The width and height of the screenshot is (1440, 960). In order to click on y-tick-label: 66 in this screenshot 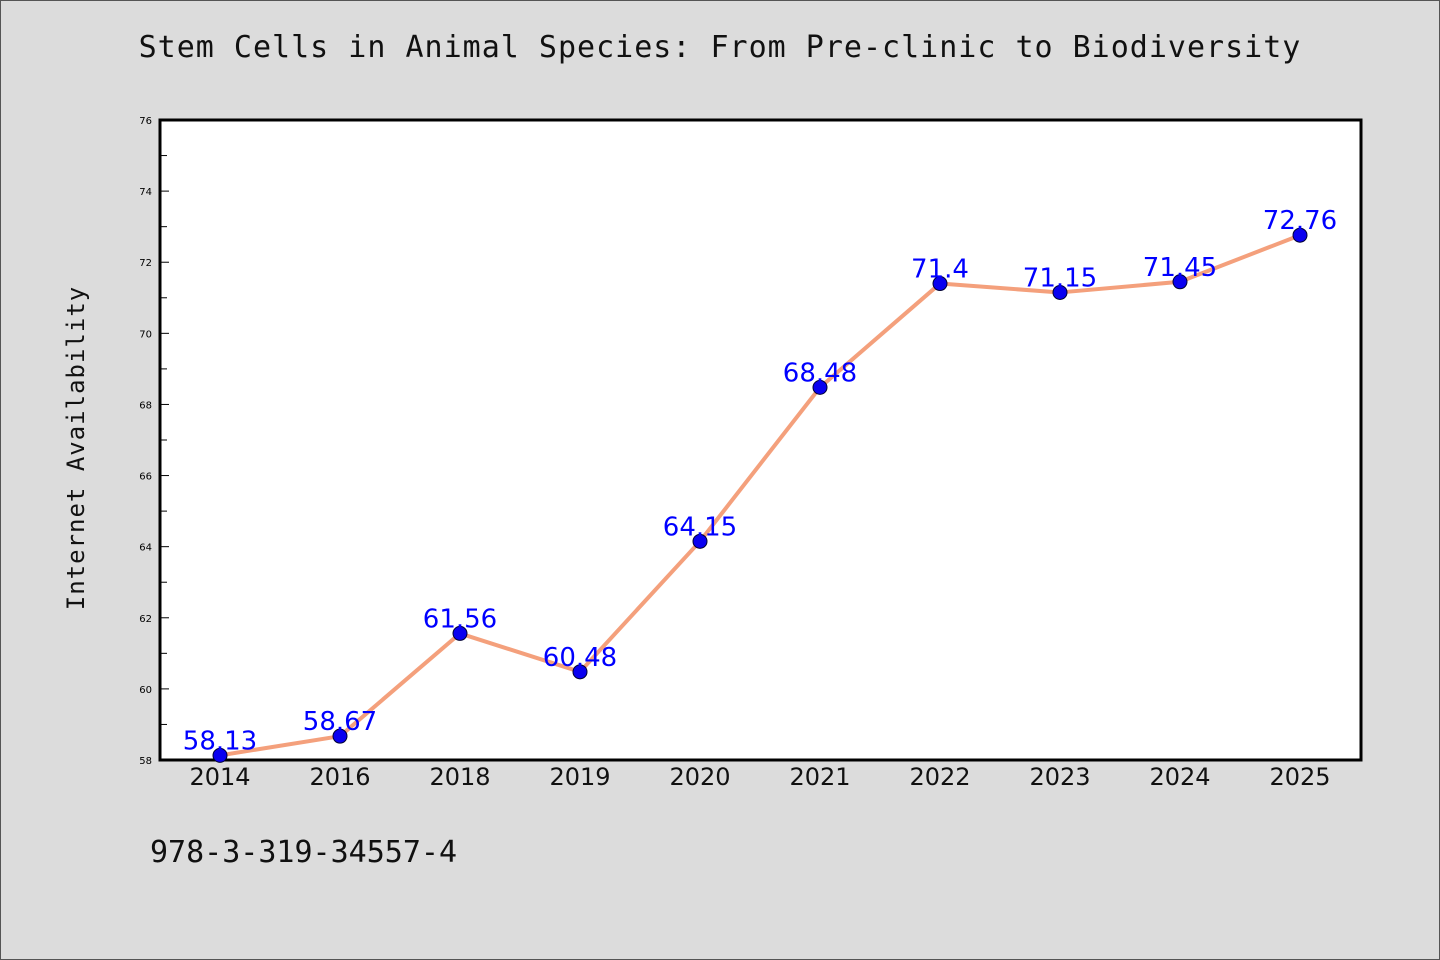, I will do `click(145, 477)`.